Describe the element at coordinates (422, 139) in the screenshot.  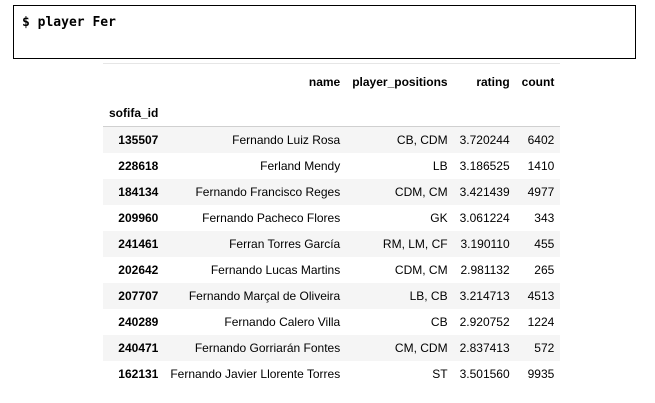
I see `row-positions-cell: CB, CDM` at that location.